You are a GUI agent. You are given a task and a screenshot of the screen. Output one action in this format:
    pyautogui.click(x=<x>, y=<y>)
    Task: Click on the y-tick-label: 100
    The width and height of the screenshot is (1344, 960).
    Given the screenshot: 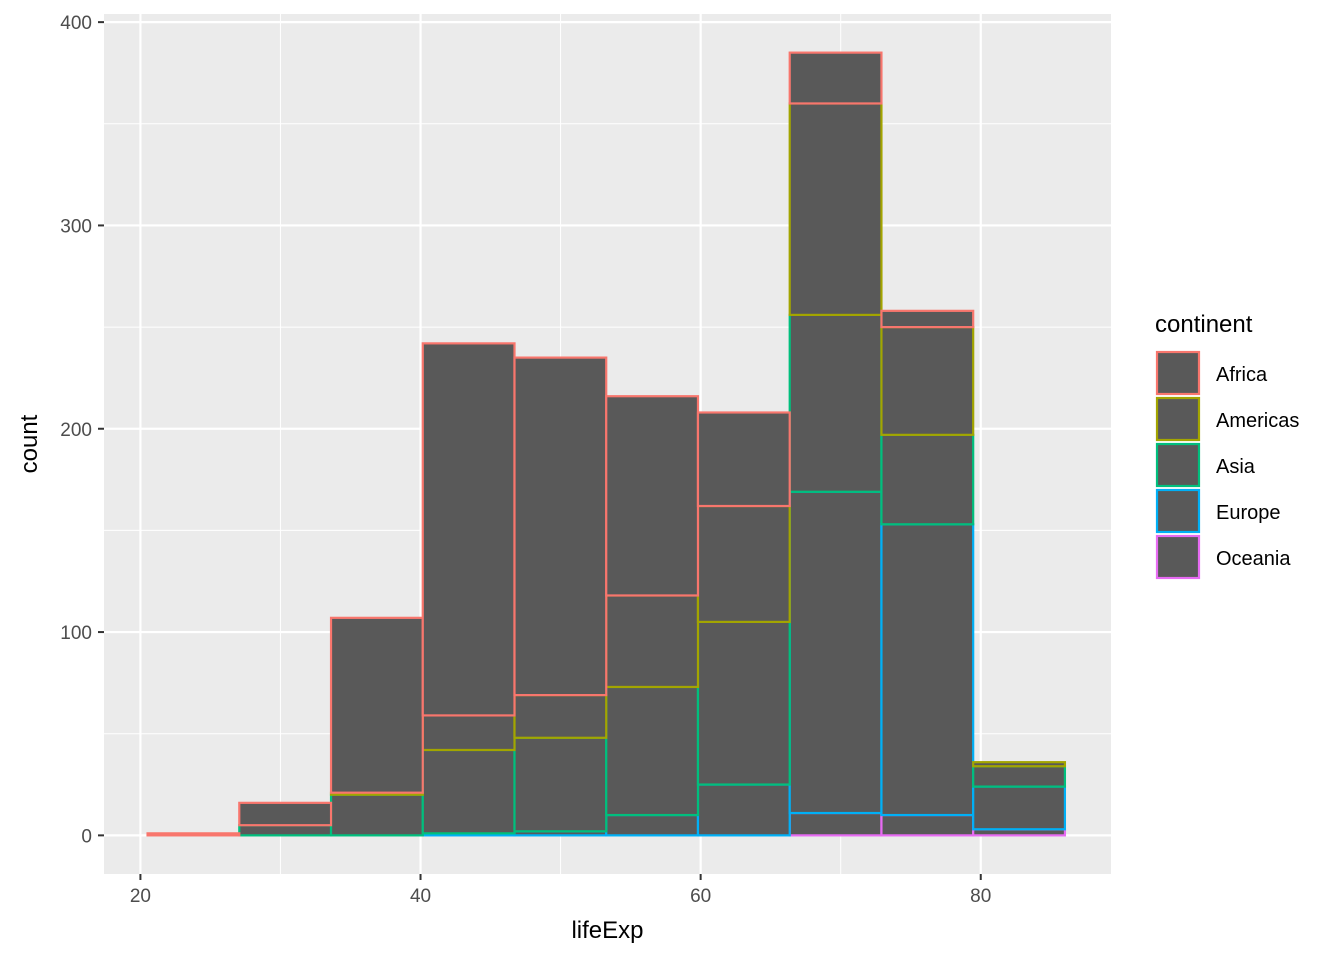 What is the action you would take?
    pyautogui.click(x=76, y=633)
    